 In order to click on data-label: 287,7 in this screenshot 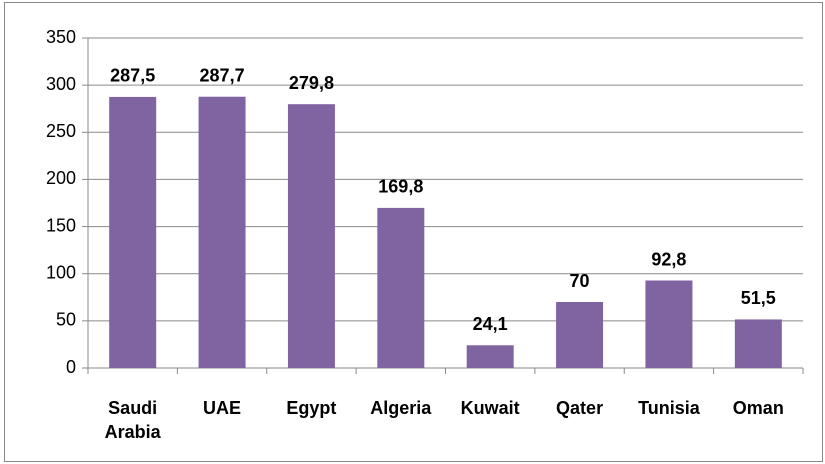, I will do `click(222, 75)`.